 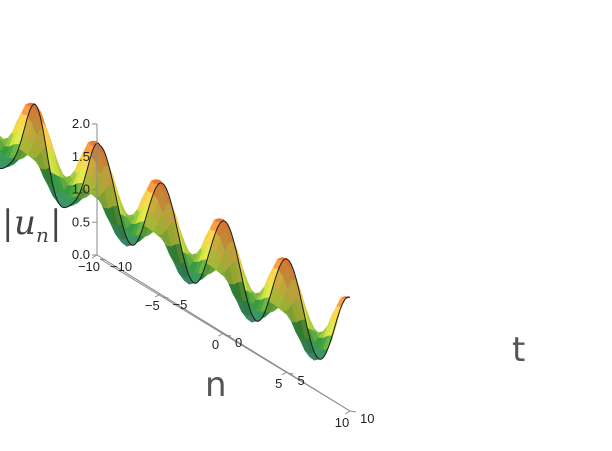 What do you see at coordinates (518, 350) in the screenshot?
I see `y-axis-title: t` at bounding box center [518, 350].